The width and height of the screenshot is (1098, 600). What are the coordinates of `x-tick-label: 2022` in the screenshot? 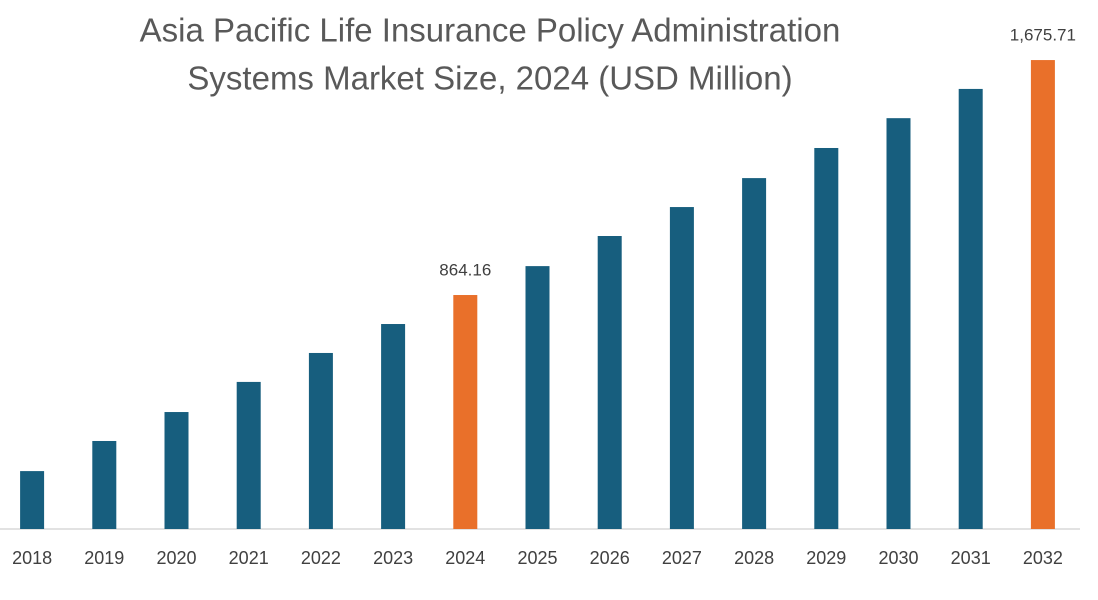 It's located at (321, 558).